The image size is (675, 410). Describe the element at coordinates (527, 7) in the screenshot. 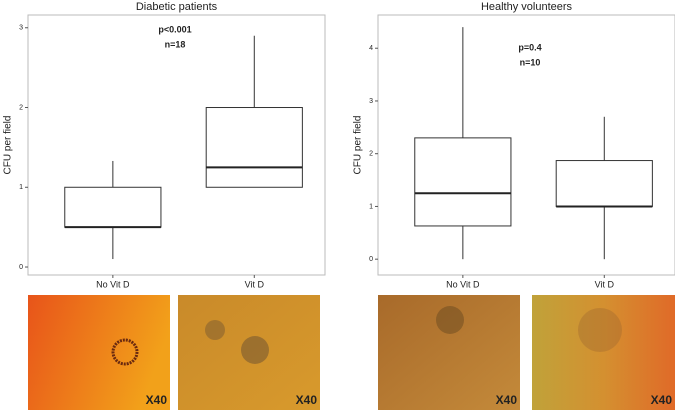

I see `chart-title: Healthy volunteers` at that location.